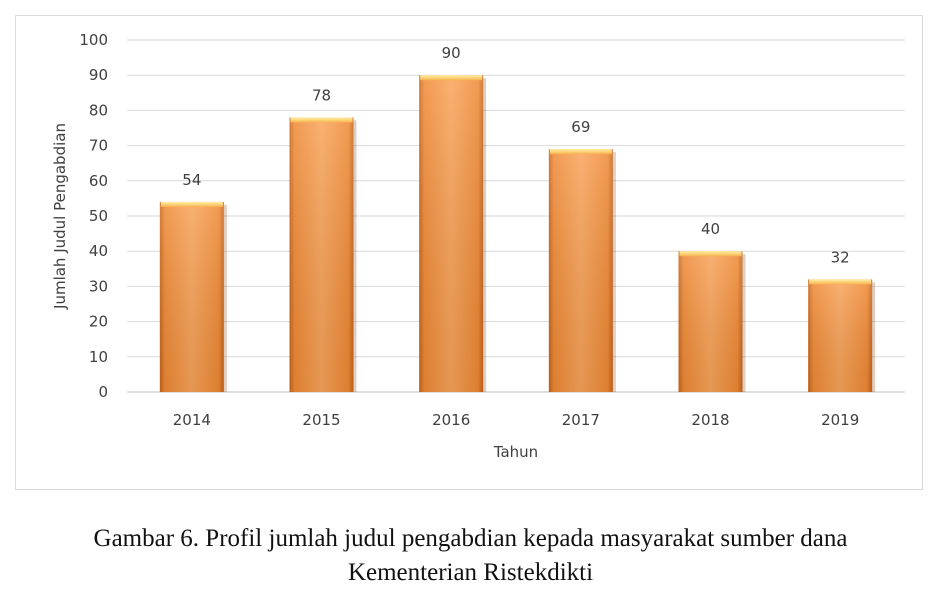 The height and width of the screenshot is (600, 941). I want to click on x-tick-label: 2017, so click(581, 420).